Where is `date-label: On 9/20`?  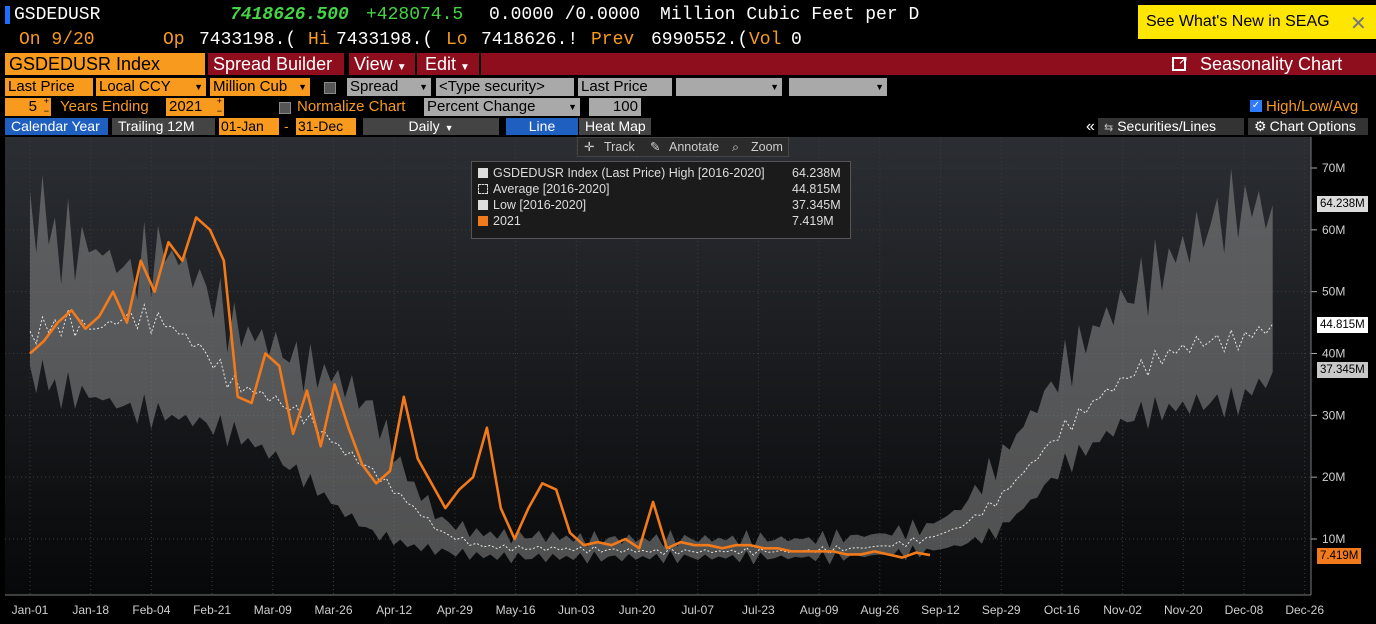 date-label: On 9/20 is located at coordinates (57, 40).